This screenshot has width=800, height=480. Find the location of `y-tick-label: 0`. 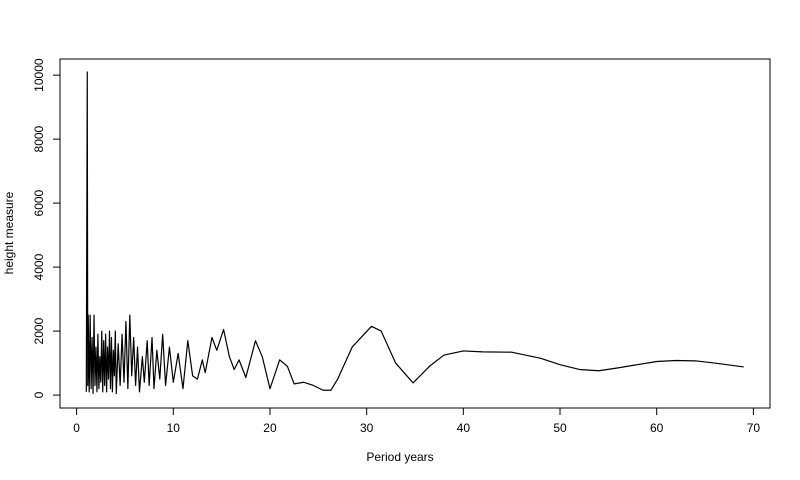

y-tick-label: 0 is located at coordinates (39, 394).